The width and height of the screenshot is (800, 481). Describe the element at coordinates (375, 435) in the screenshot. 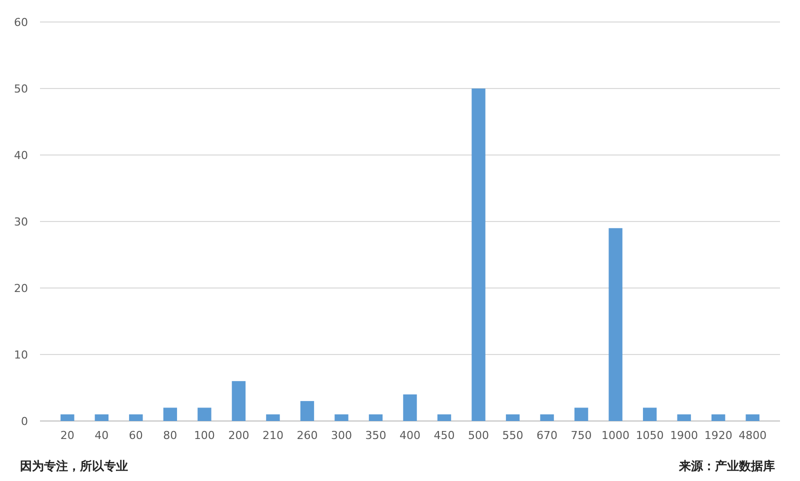

I see `x-tick-label: 350` at that location.